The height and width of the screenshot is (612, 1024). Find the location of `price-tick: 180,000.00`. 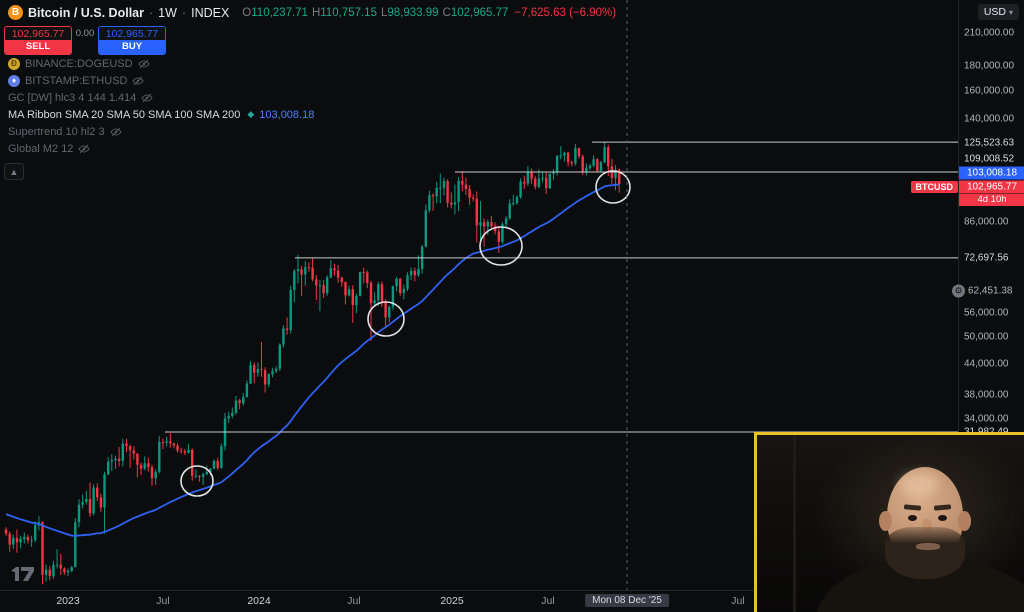

price-tick: 180,000.00 is located at coordinates (989, 66).